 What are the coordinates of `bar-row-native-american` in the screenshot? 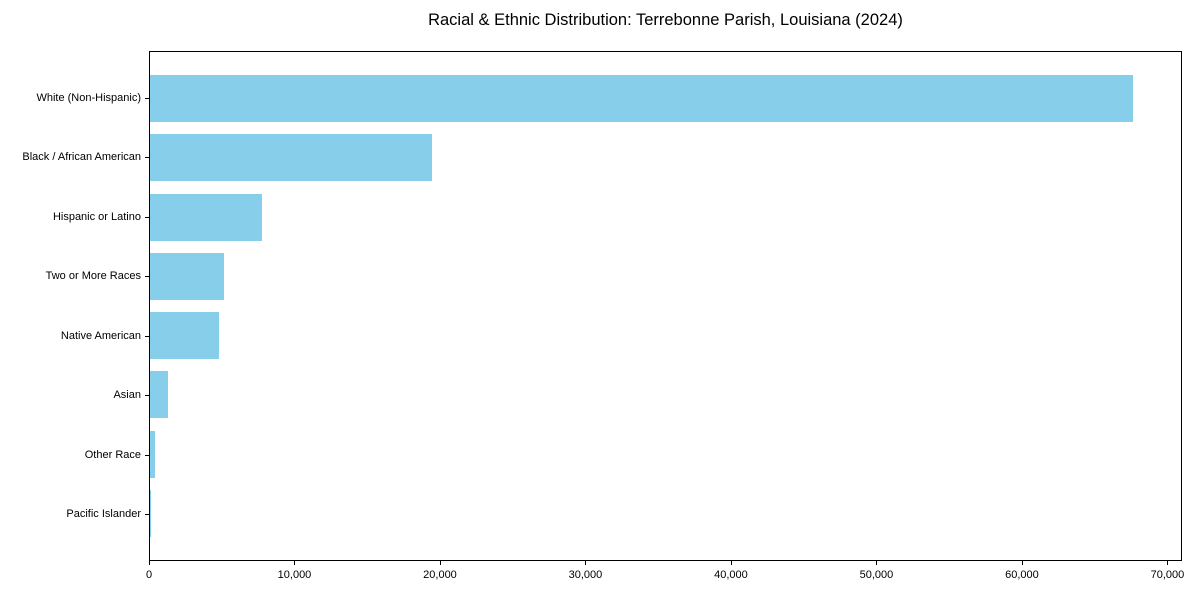 It's located at (665, 335).